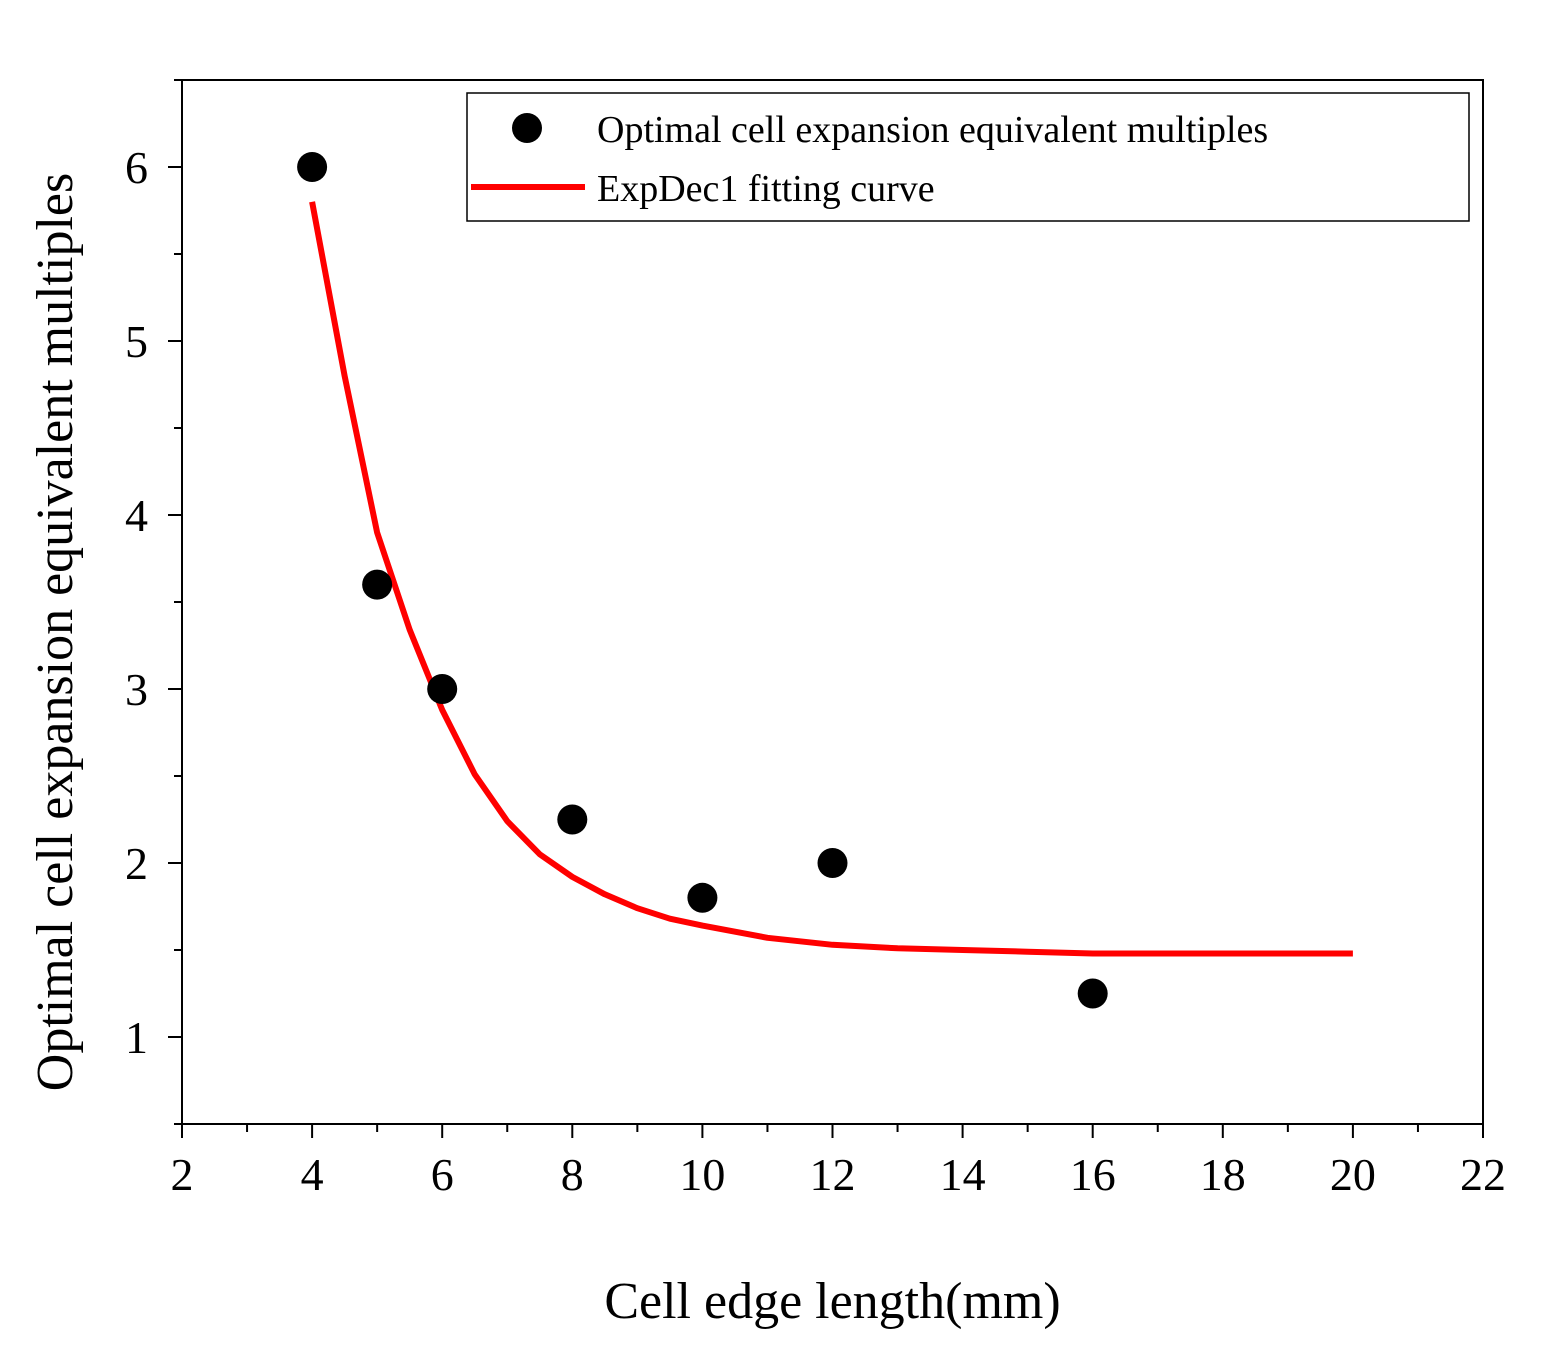  What do you see at coordinates (1223, 1174) in the screenshot?
I see `x-tick-label: 18` at bounding box center [1223, 1174].